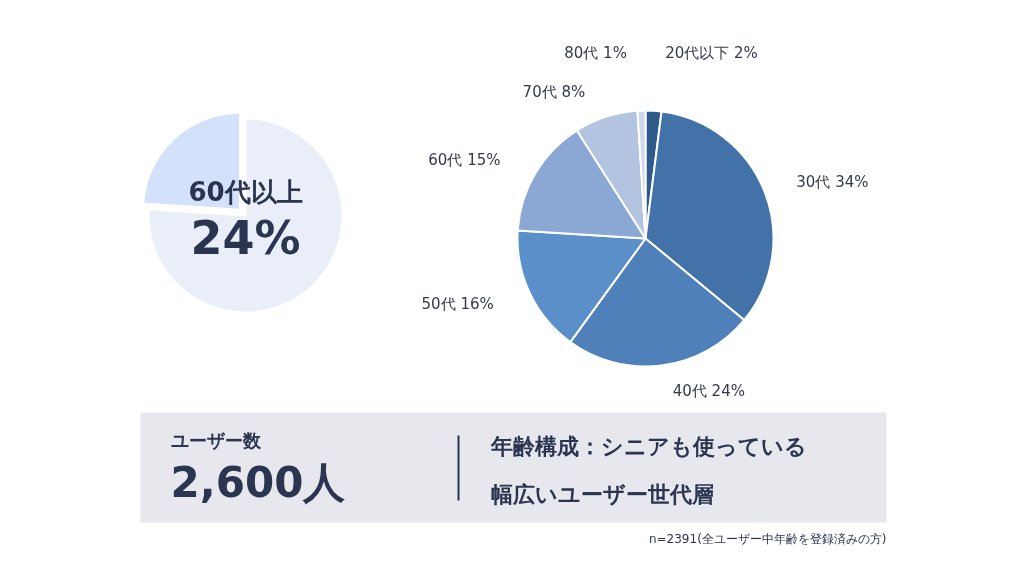 Image resolution: width=1024 pixels, height=565 pixels. Describe the element at coordinates (245, 237) in the screenshot. I see `data-label: 24%` at that location.